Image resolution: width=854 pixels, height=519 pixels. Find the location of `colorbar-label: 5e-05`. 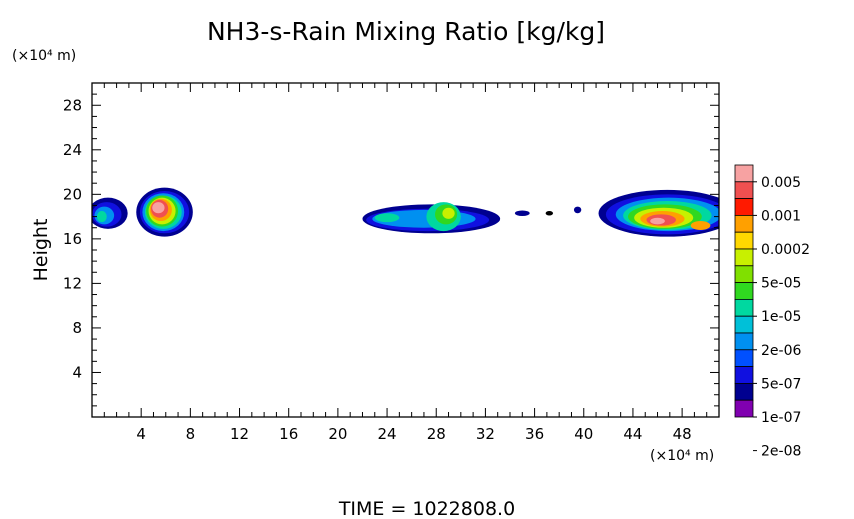

colorbar-label: 5e-05 is located at coordinates (781, 284).